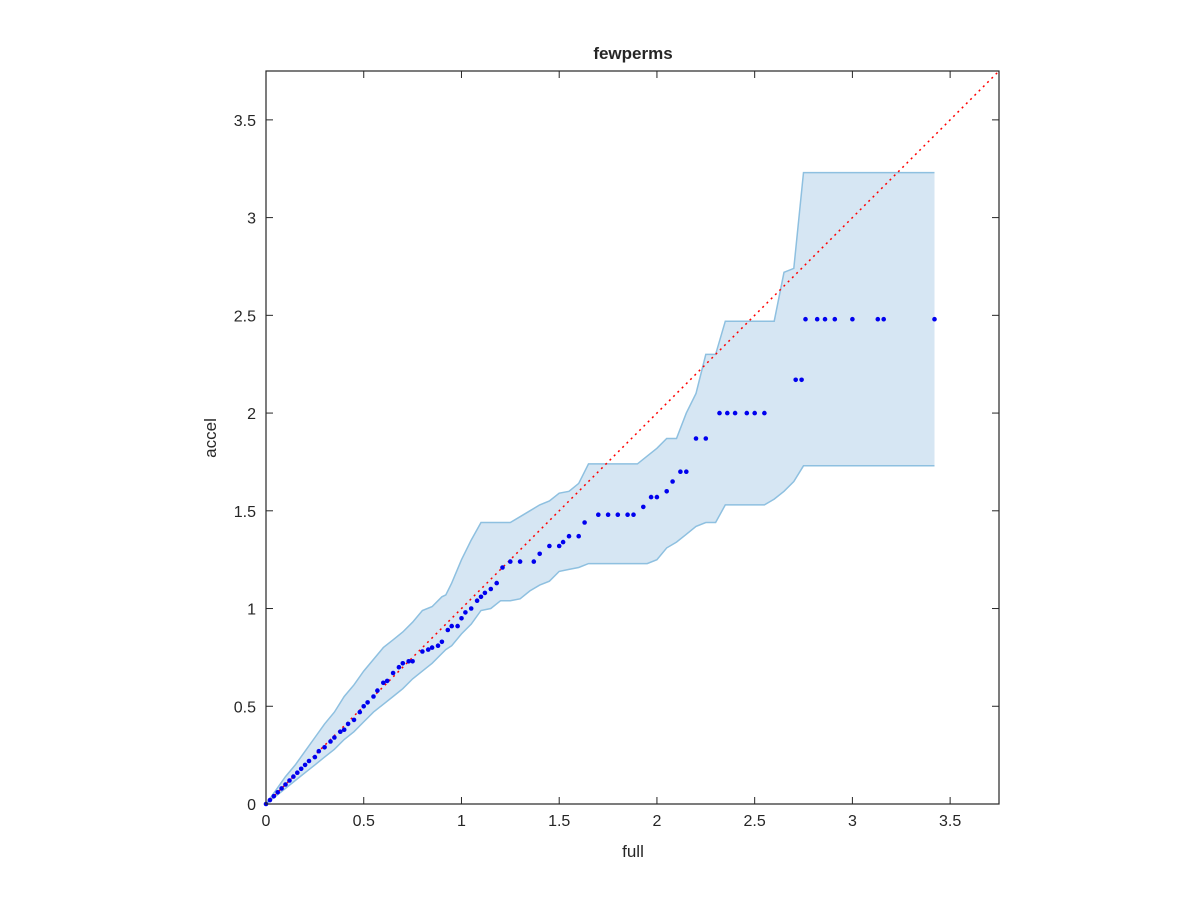 This screenshot has height=900, width=1200. Describe the element at coordinates (245, 512) in the screenshot. I see `y-tick-label: 1.5` at that location.